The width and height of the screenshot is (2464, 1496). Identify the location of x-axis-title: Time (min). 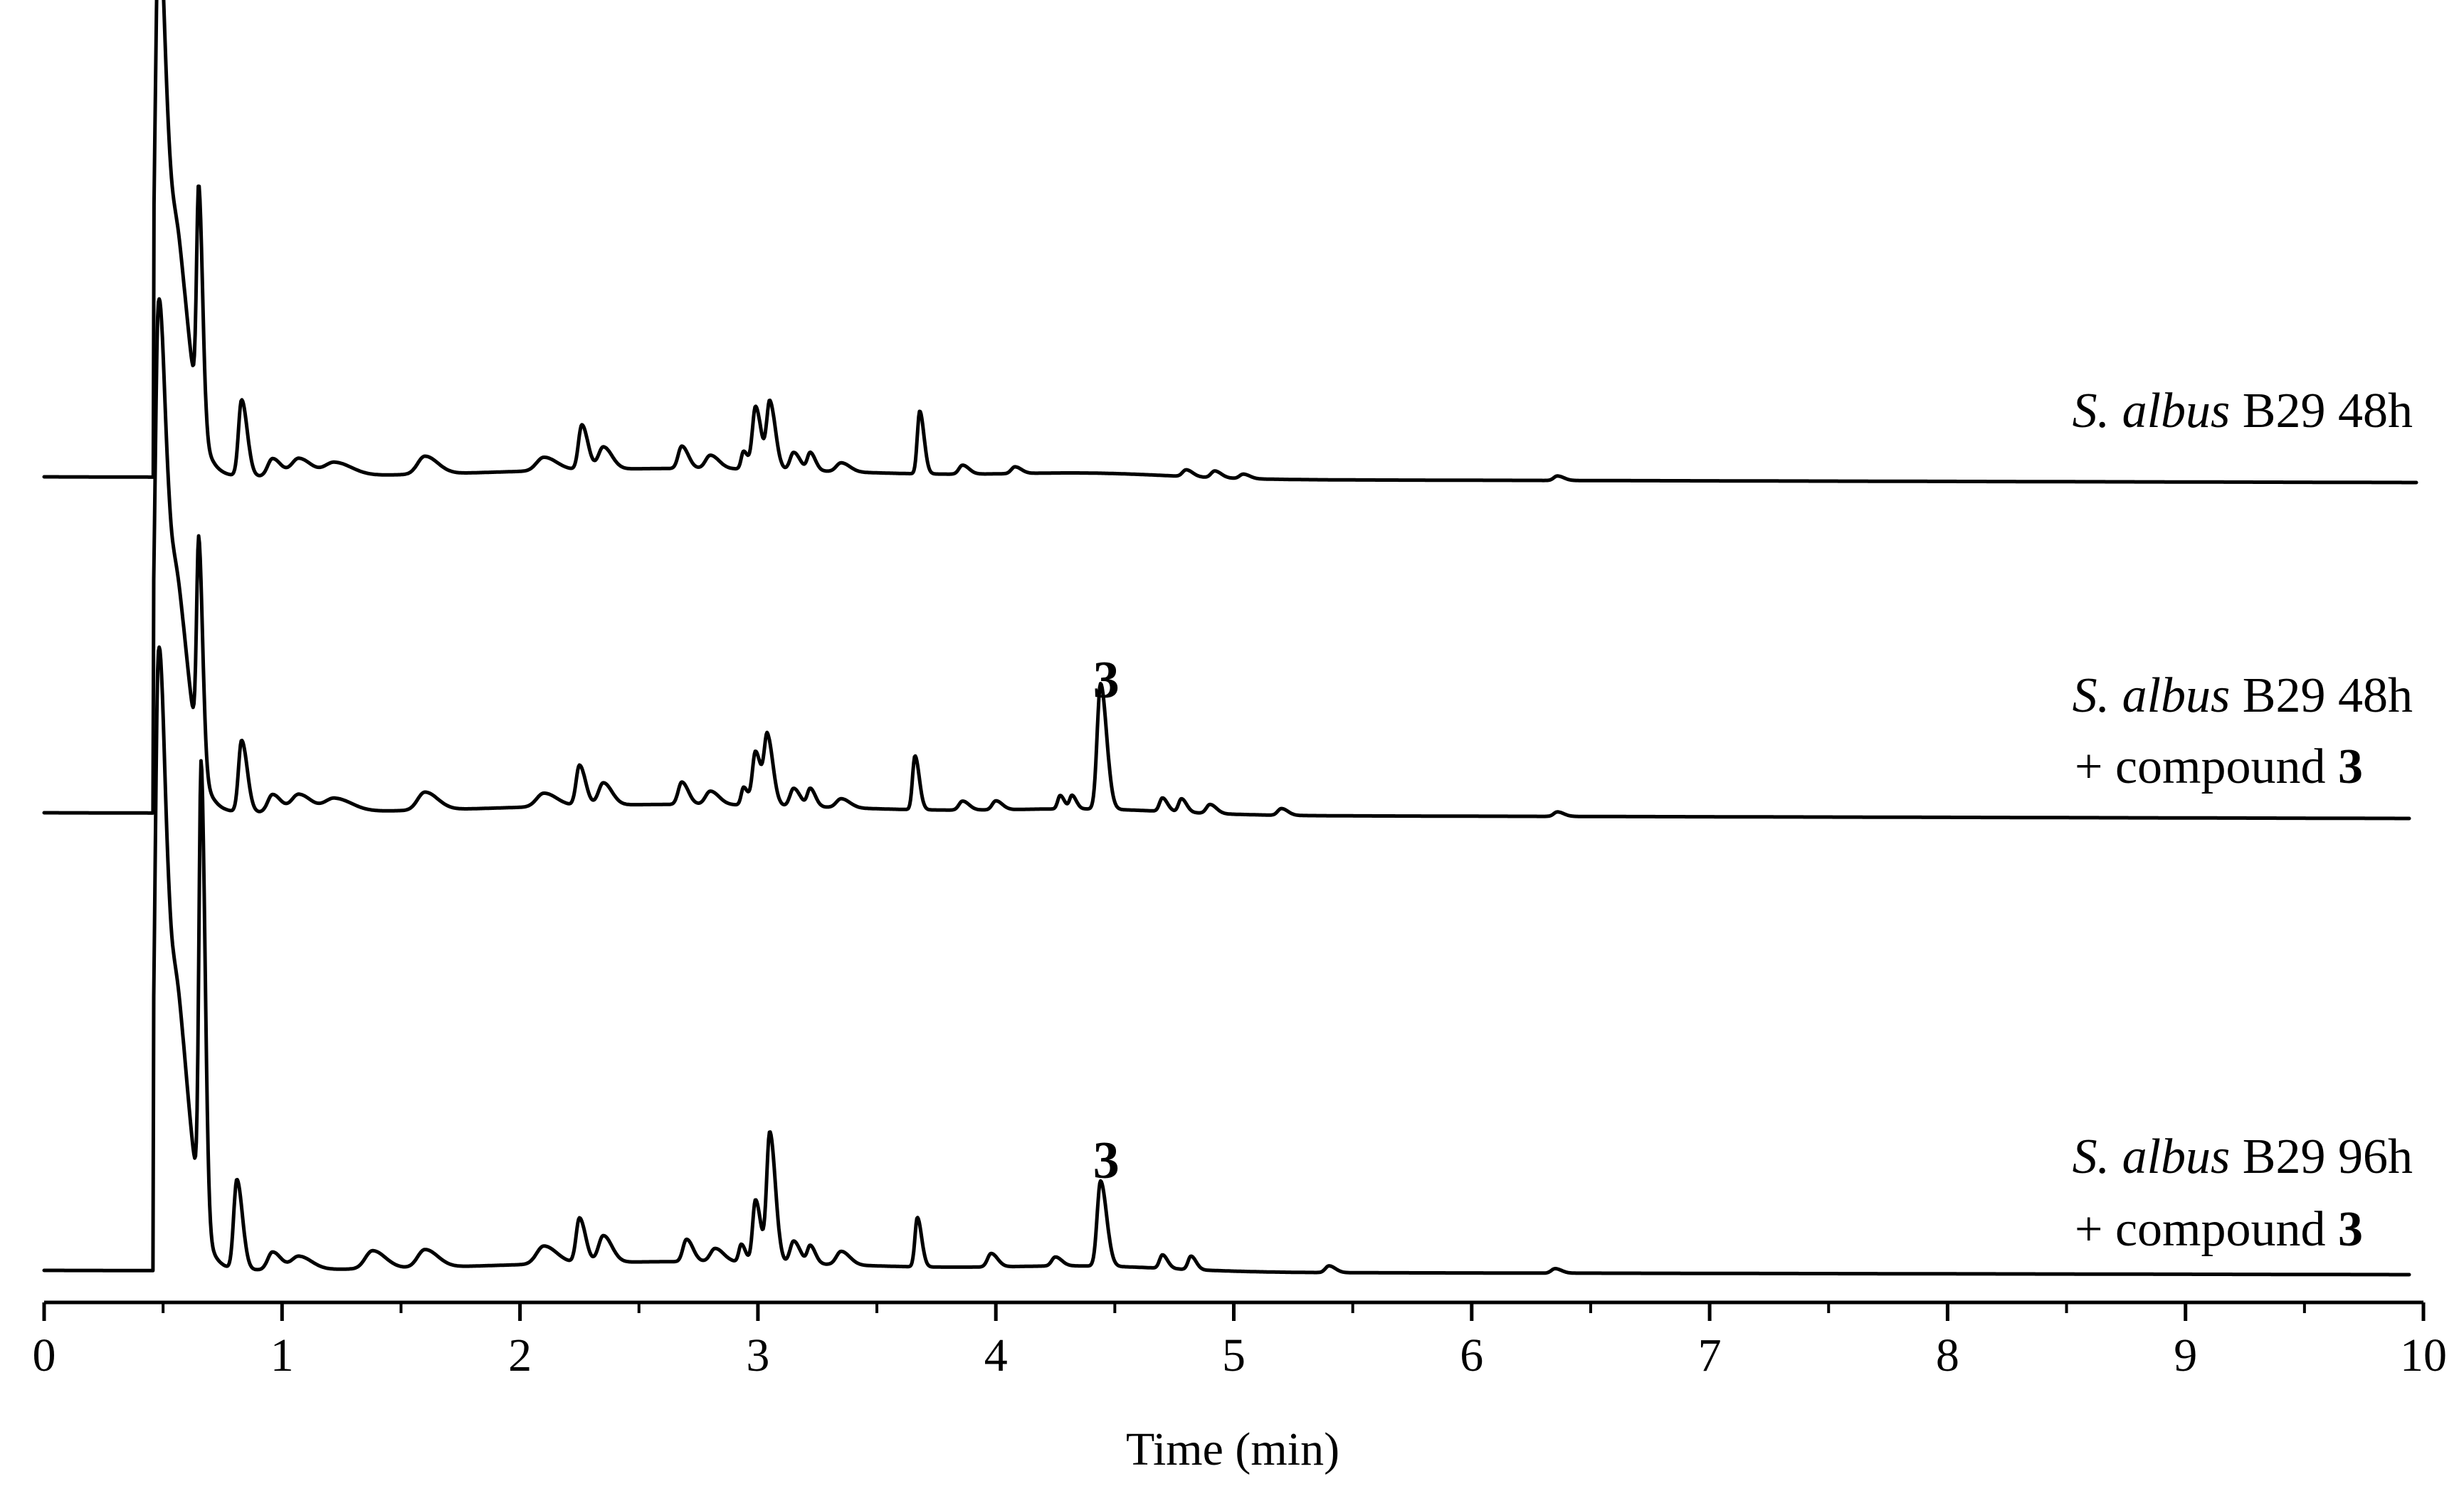
(1232, 1449).